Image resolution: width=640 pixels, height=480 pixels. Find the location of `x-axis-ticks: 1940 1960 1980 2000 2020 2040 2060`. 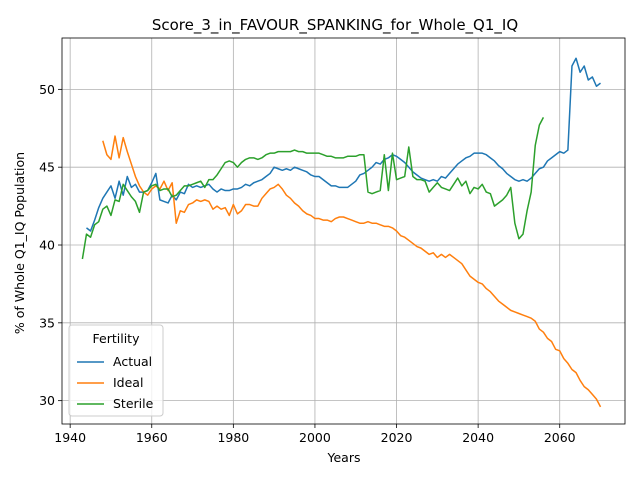

x-axis-ticks: 1940 1960 1980 2000 2020 2040 2060 is located at coordinates (315, 434).